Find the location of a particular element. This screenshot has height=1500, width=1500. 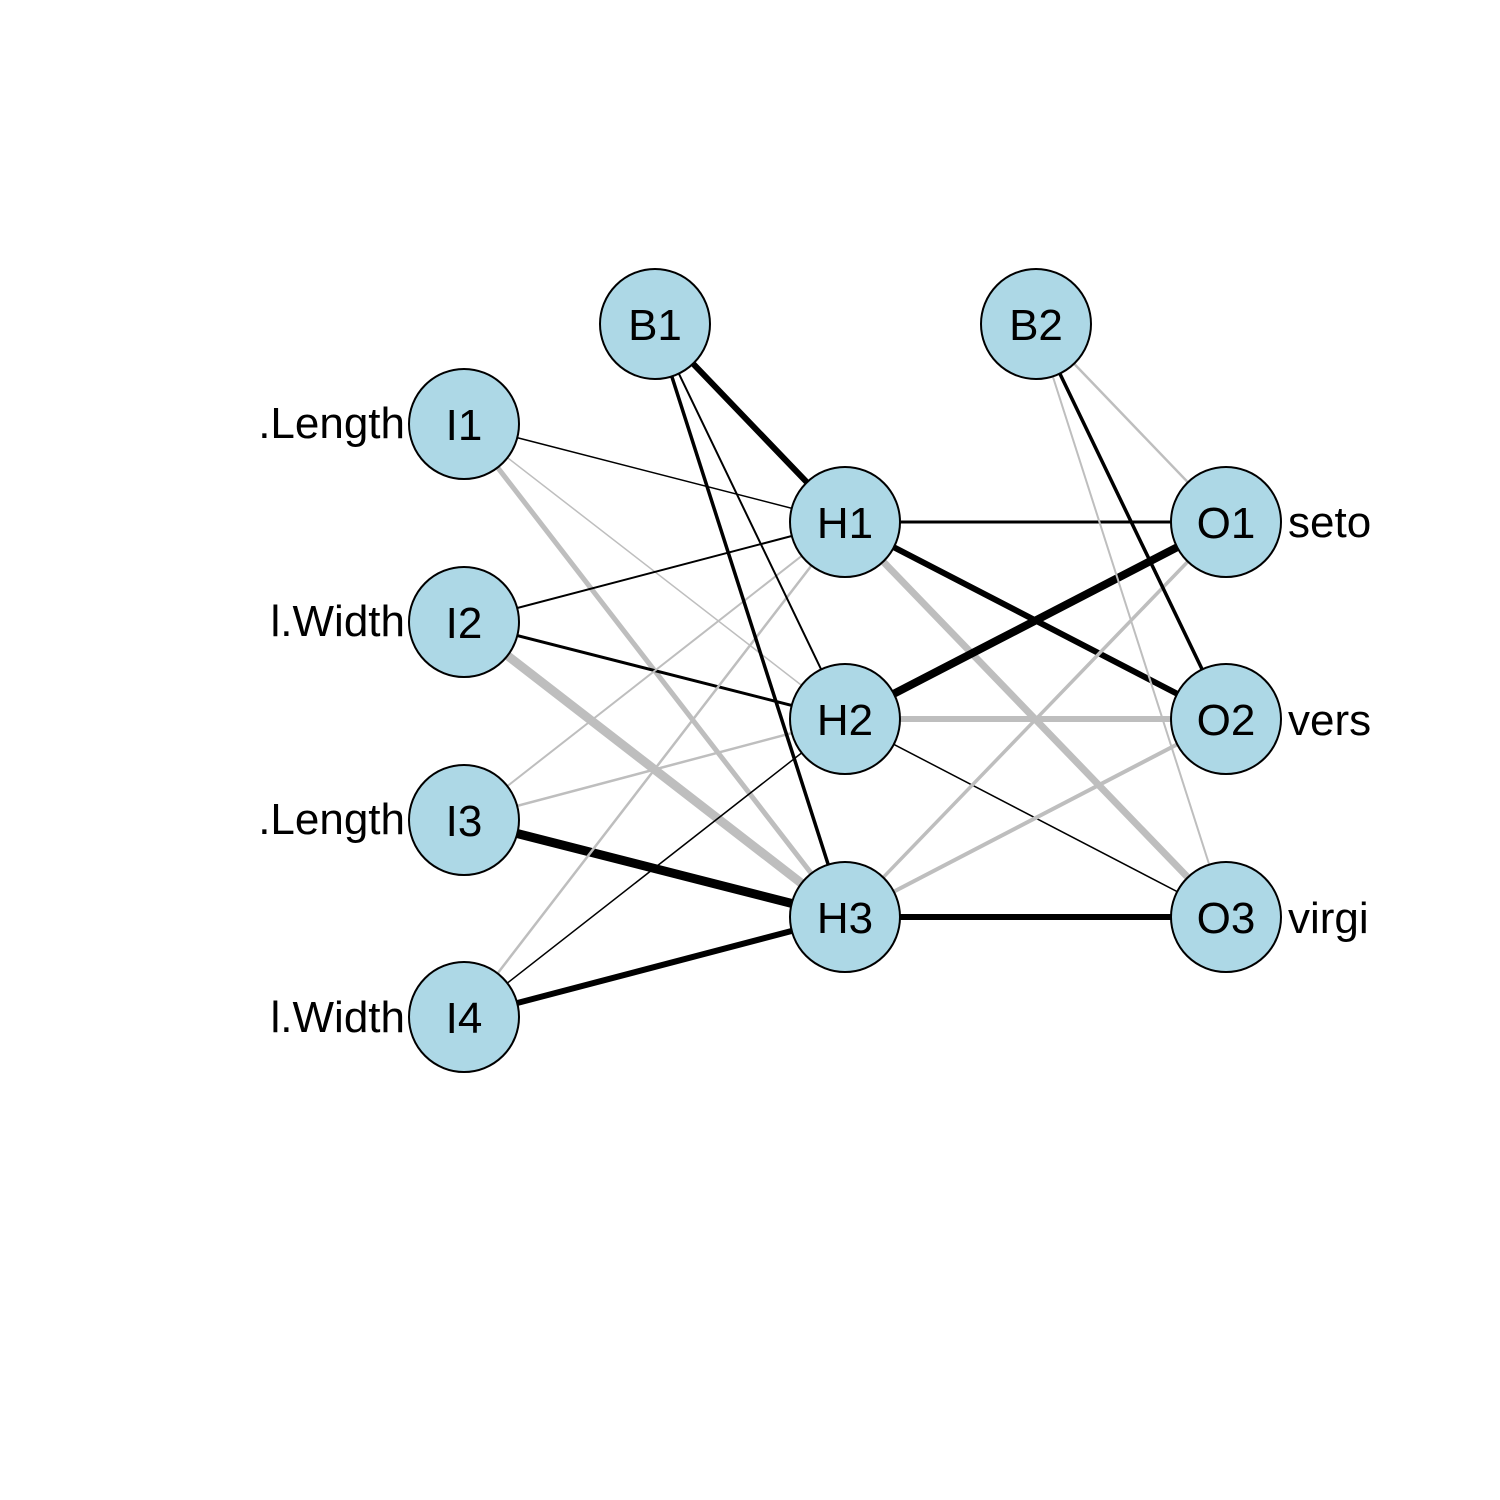

node-i2: I2 is located at coordinates (464, 622).